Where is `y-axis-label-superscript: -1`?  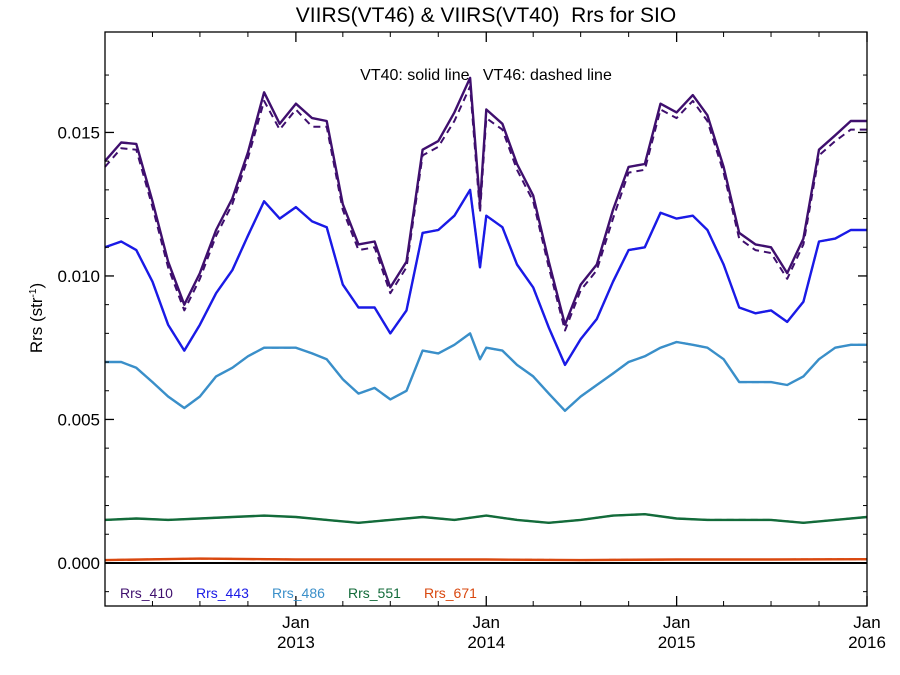 y-axis-label-superscript: -1 is located at coordinates (33, 292).